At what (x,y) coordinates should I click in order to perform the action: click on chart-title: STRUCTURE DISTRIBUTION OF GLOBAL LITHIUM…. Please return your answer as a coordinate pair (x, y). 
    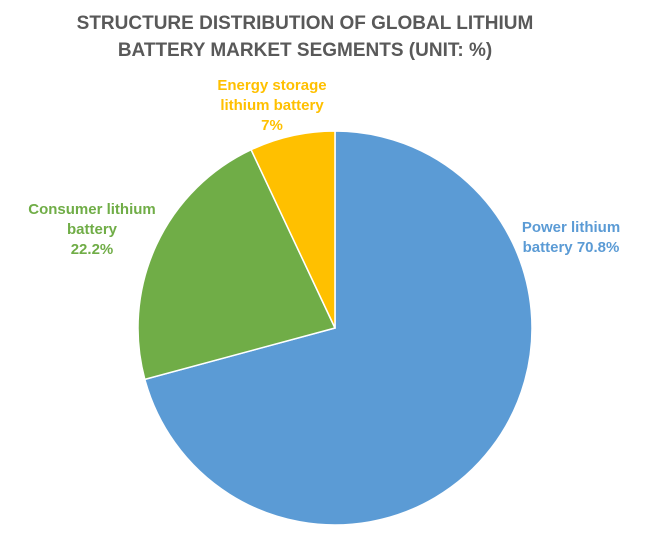
    Looking at the image, I should click on (305, 37).